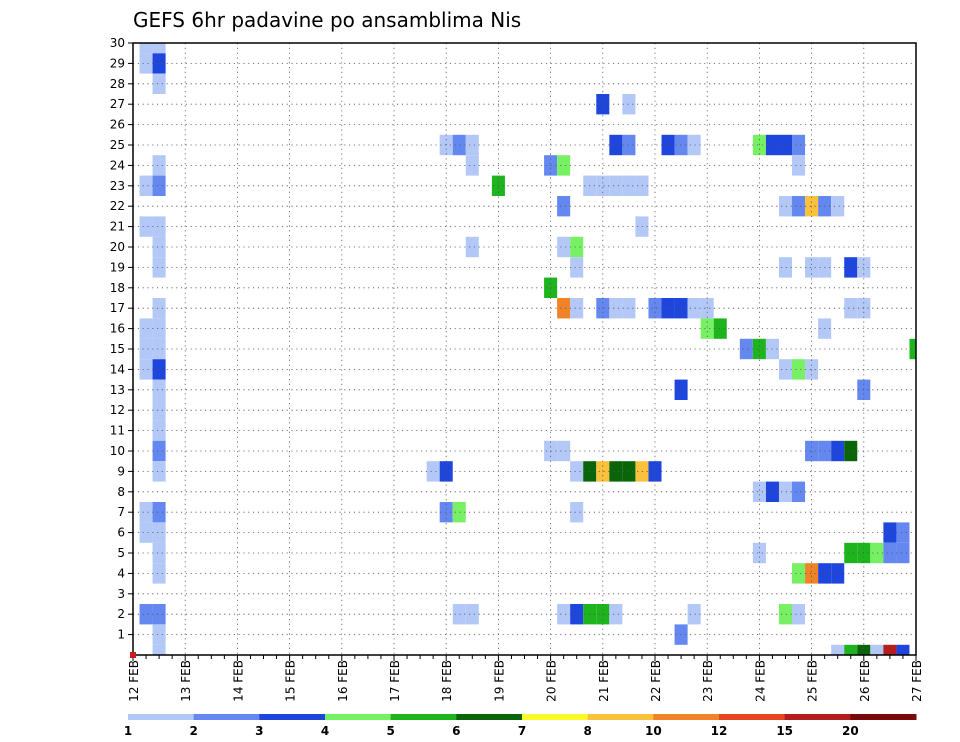 The width and height of the screenshot is (960, 742). I want to click on colorbar-label: 7, so click(522, 731).